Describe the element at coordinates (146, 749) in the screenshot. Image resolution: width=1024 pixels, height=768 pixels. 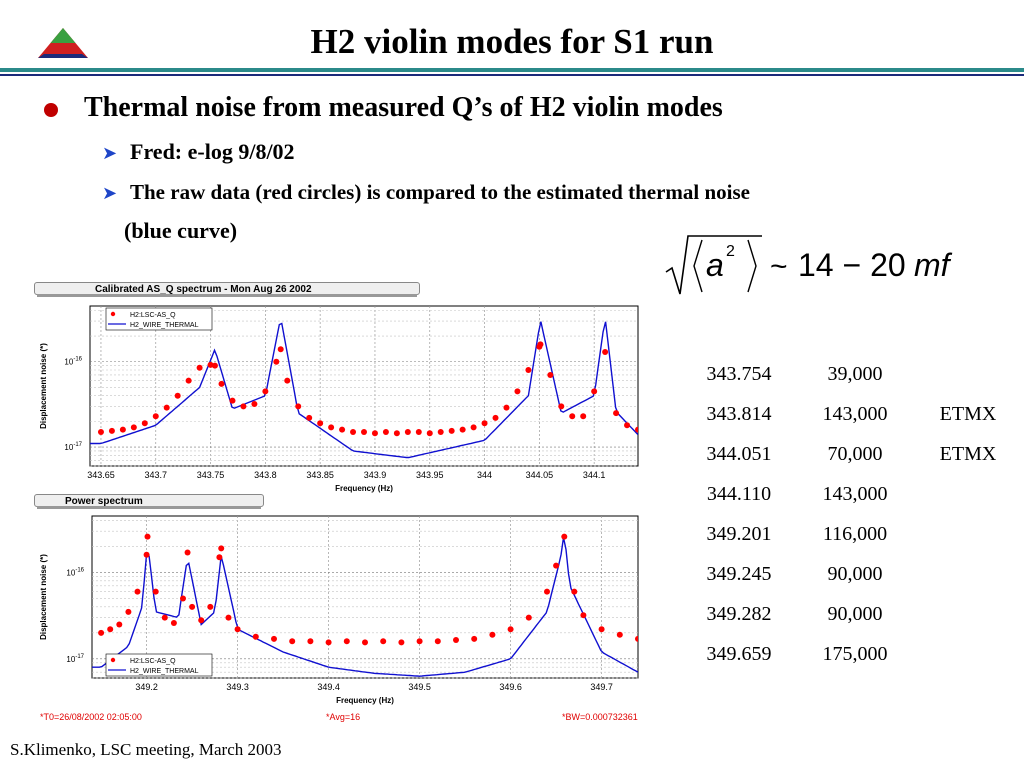
I see `footer-credit: S.Klimenko, LSC meeting, March 2003` at that location.